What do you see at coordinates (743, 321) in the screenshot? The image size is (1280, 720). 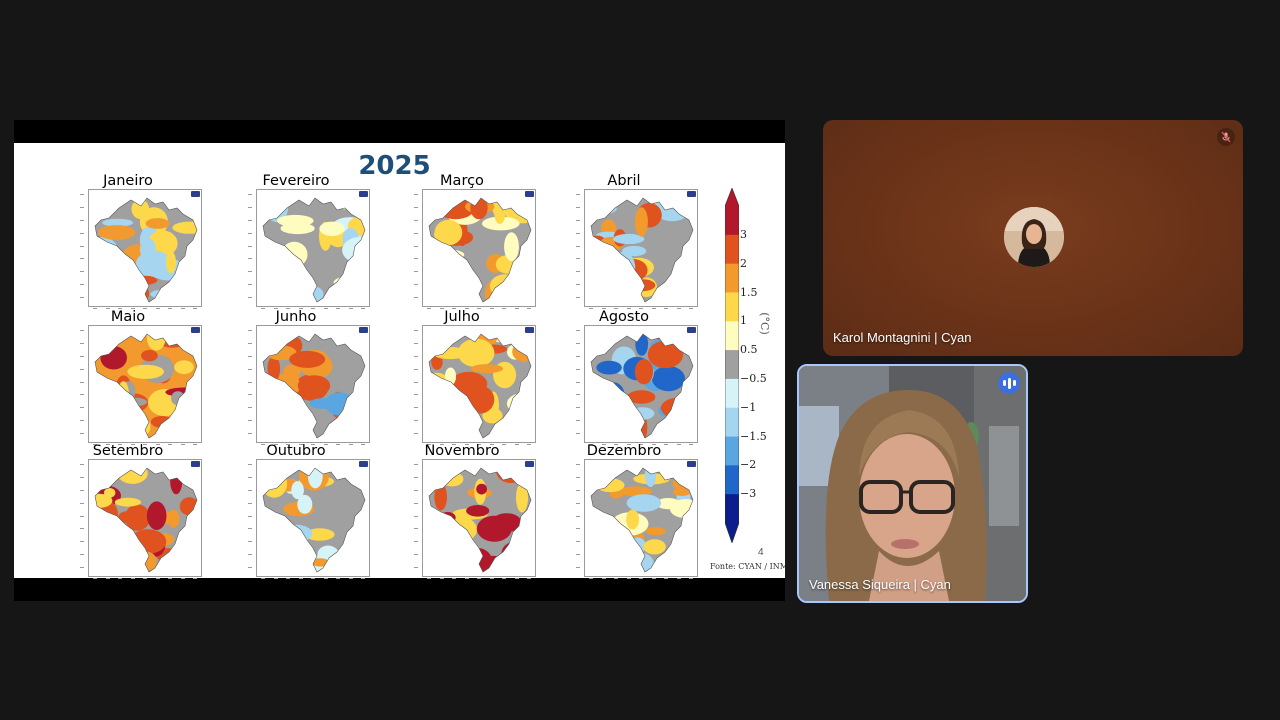 I see `colorbar-tick-label: 1` at bounding box center [743, 321].